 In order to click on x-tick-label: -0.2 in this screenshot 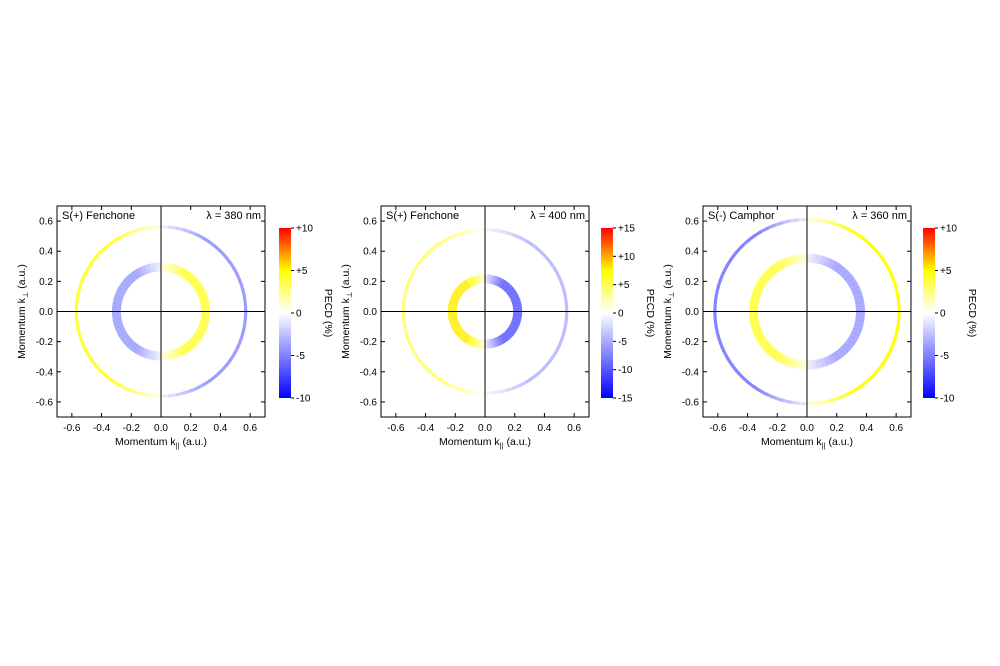, I will do `click(778, 428)`.